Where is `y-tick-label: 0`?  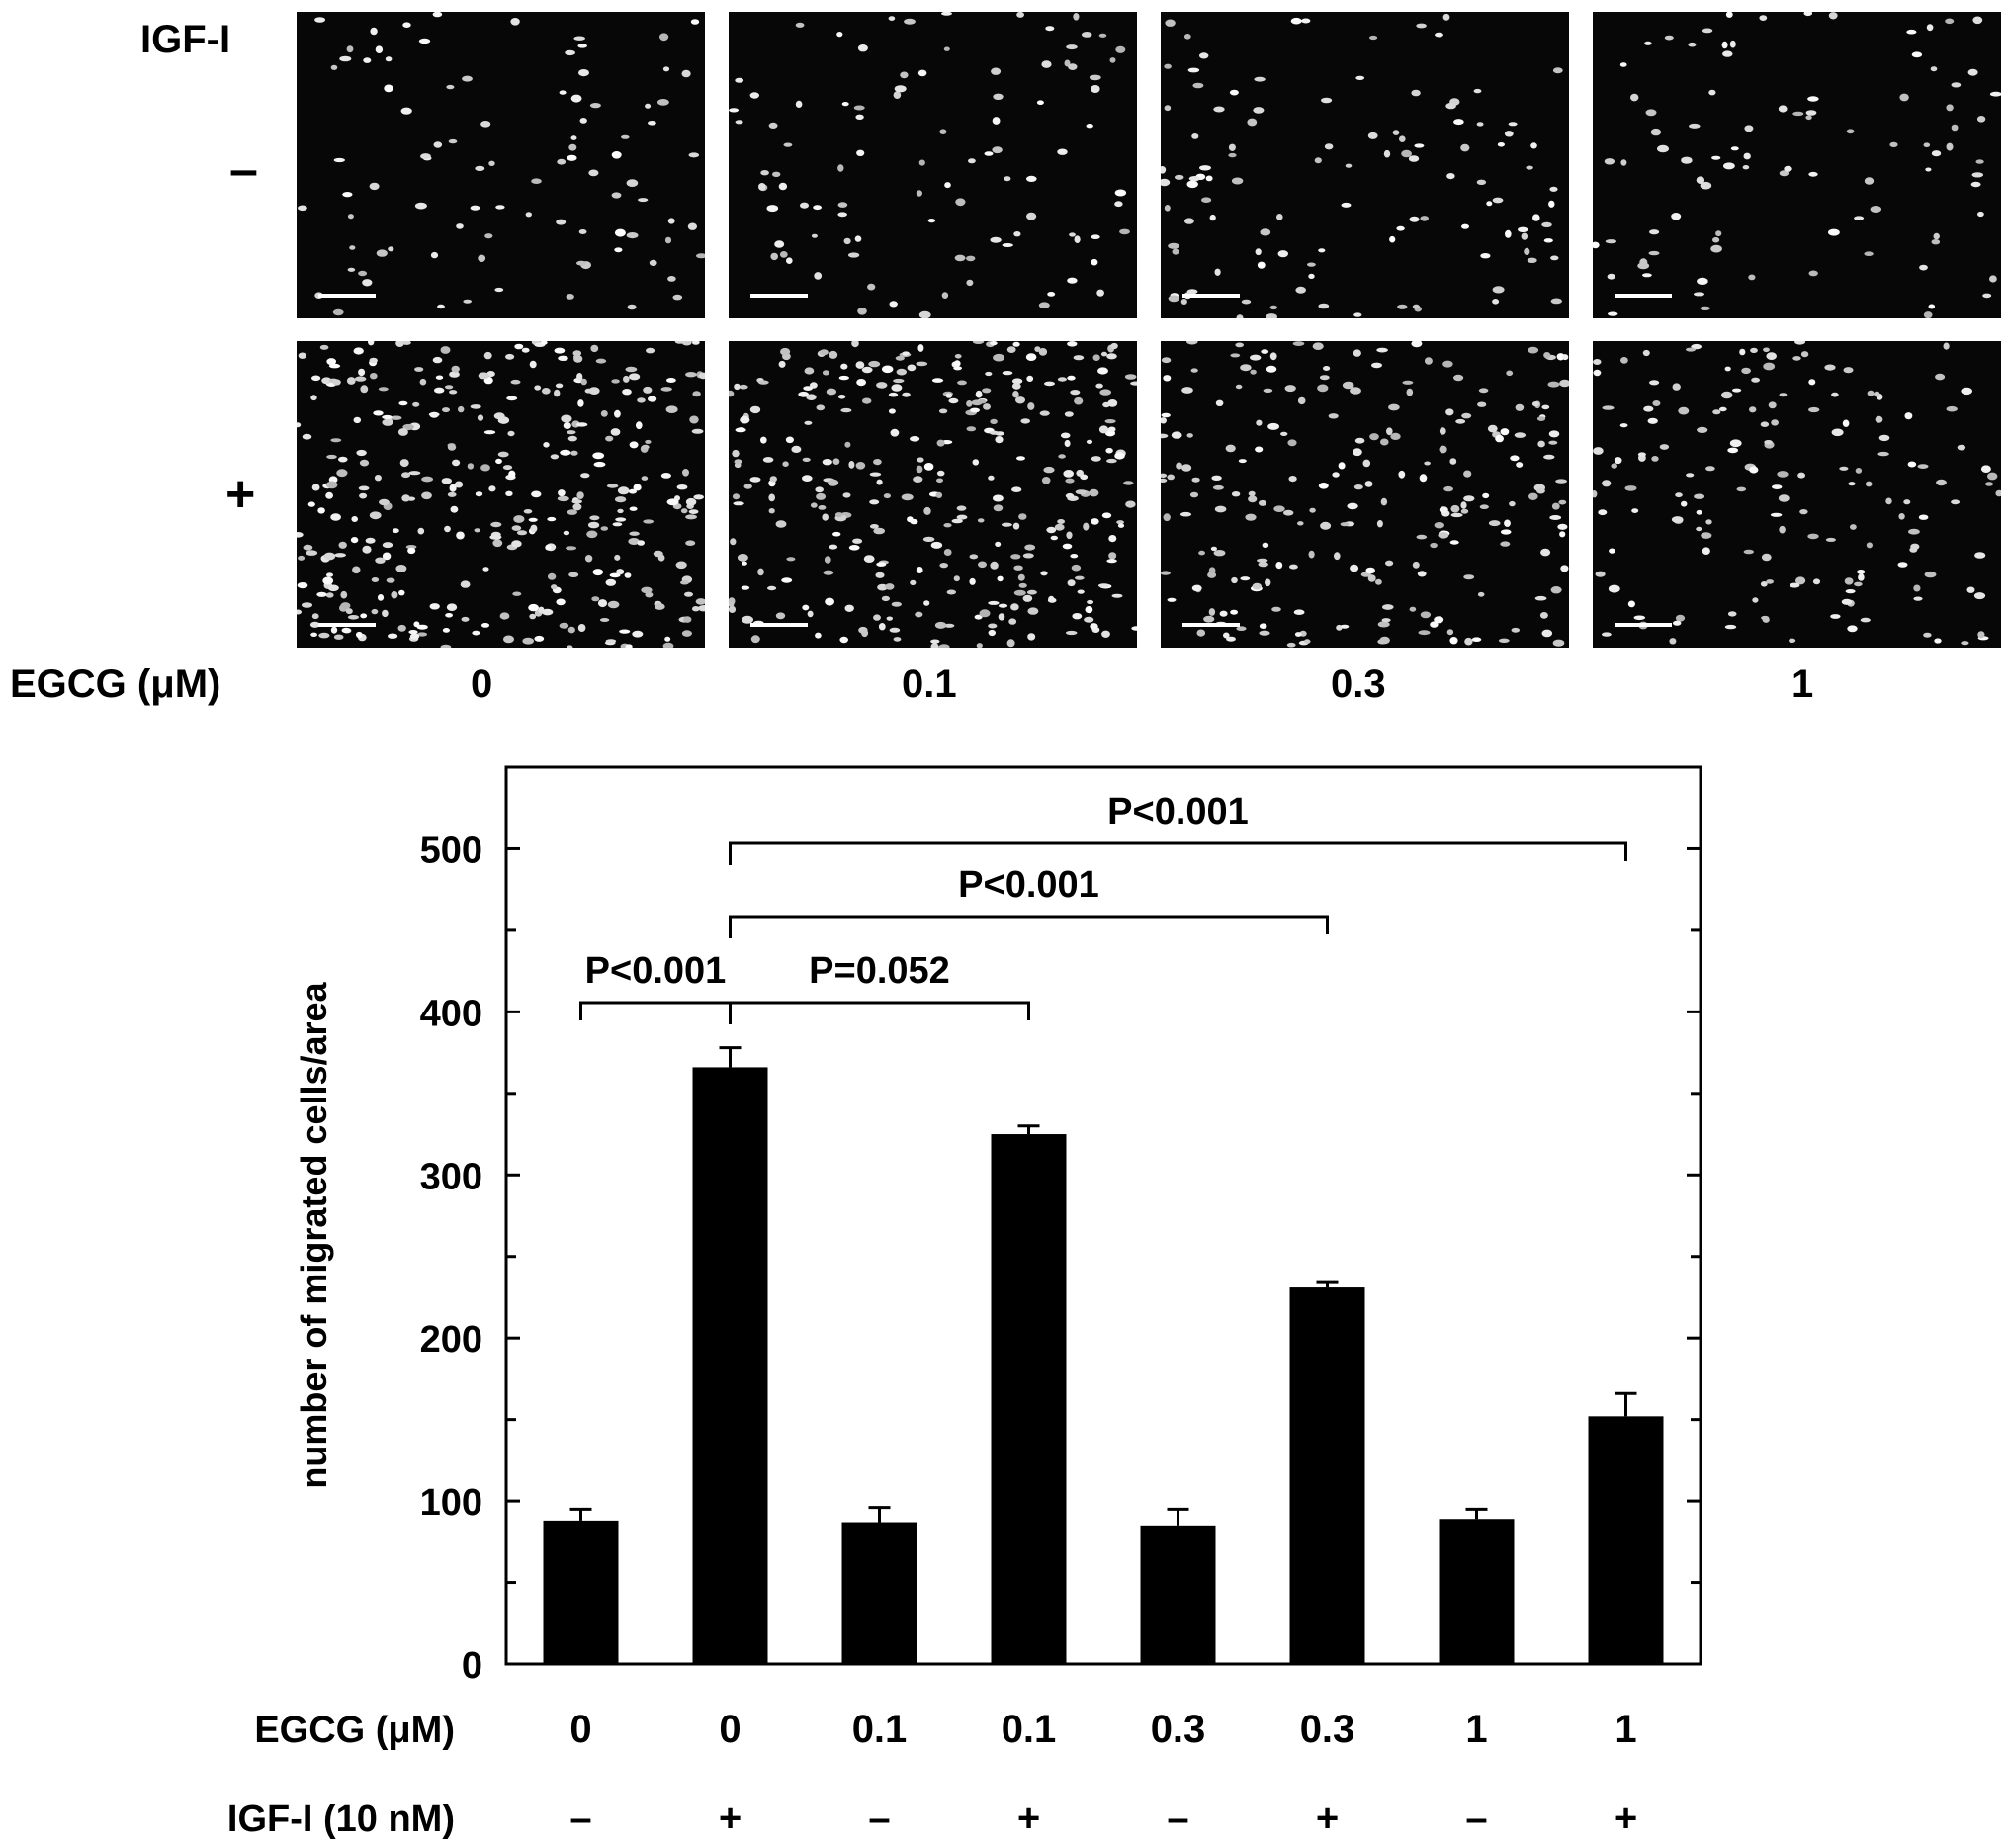 y-tick-label: 0 is located at coordinates (472, 1666).